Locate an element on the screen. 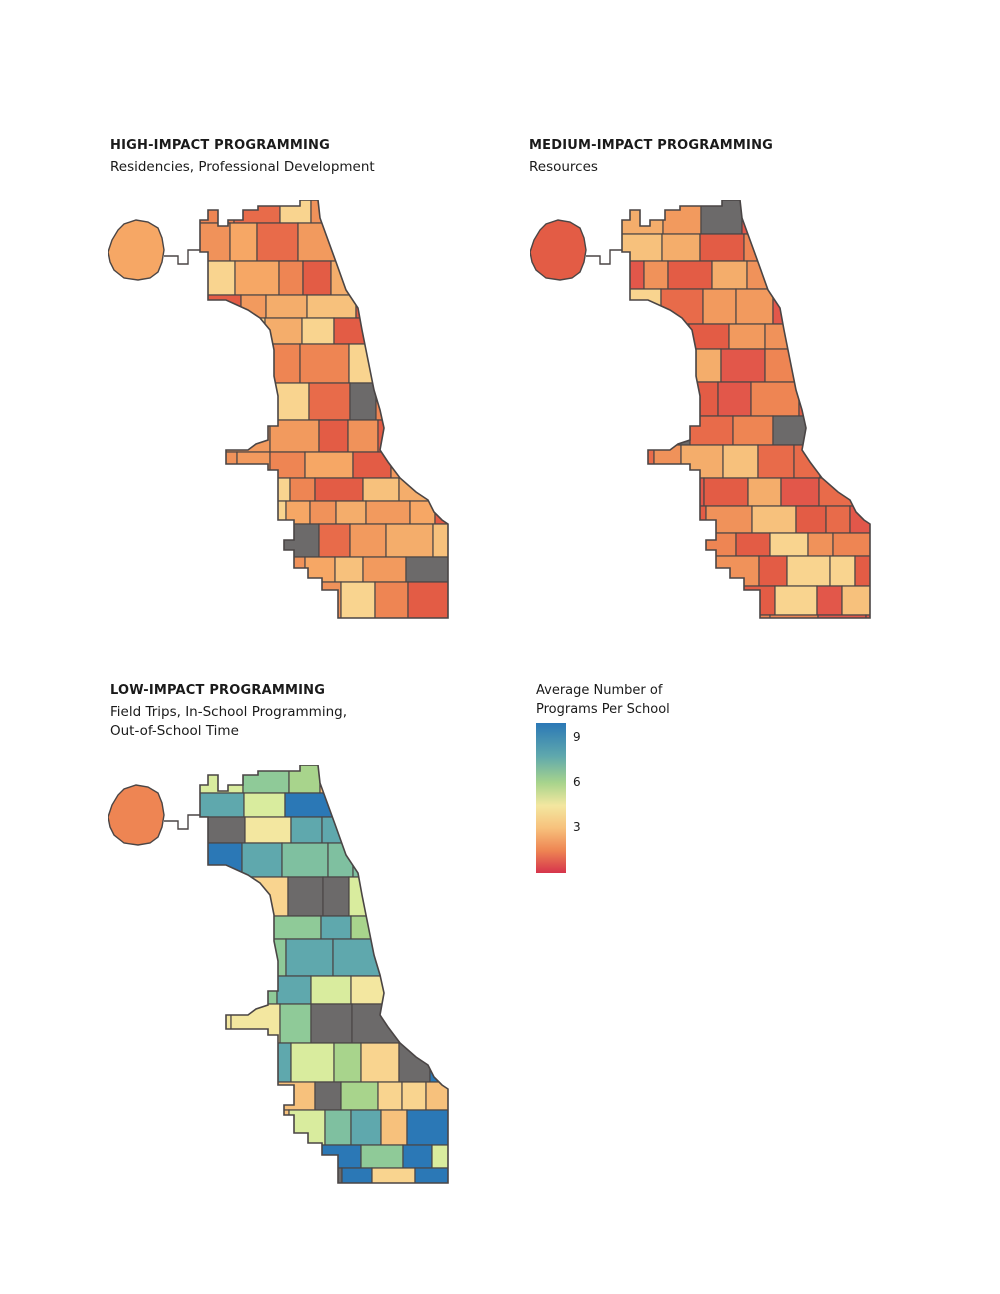 Image resolution: width=1000 pixels, height=1294 pixels. panel-title: MEDIUM-IMPACT PROGRAMMING is located at coordinates (651, 145).